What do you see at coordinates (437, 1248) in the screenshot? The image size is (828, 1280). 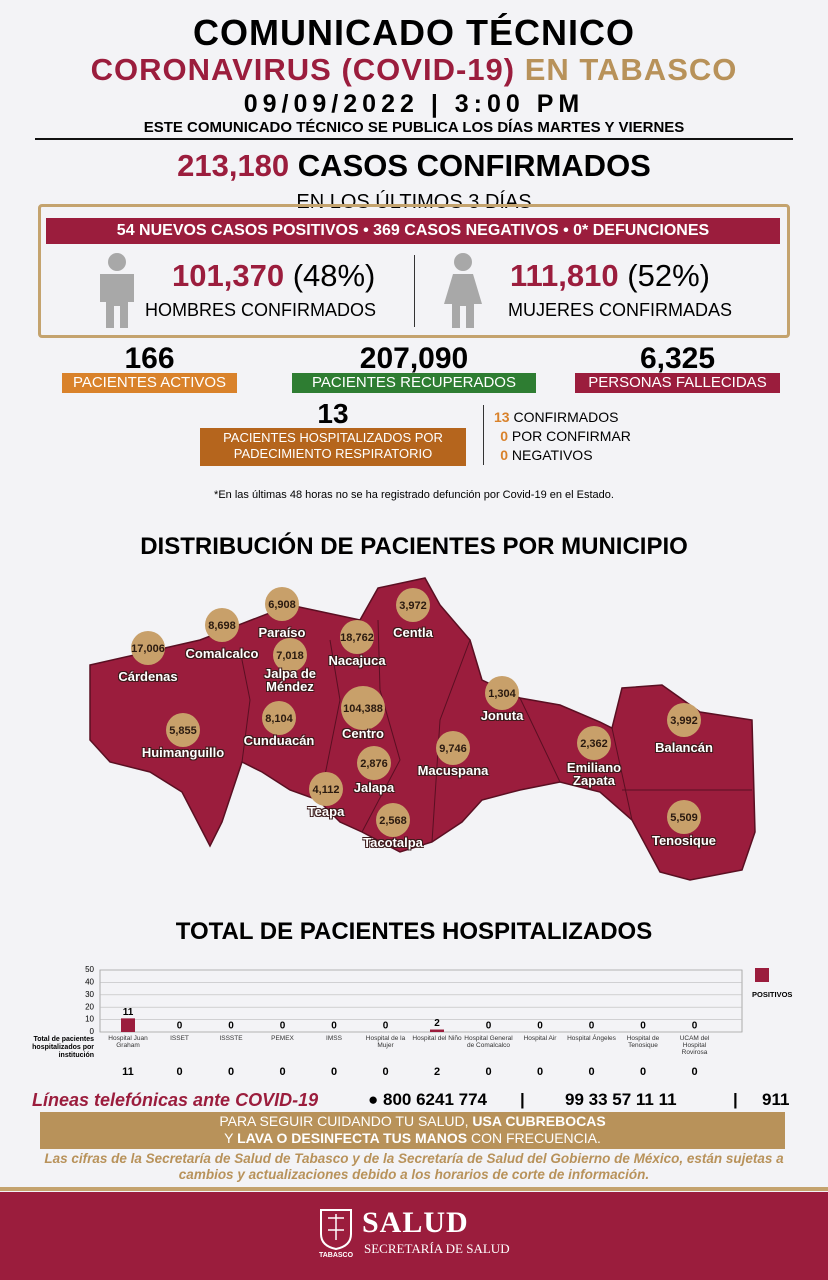 I see `footer-ministry: SECRETARÍA DE SALUD` at bounding box center [437, 1248].